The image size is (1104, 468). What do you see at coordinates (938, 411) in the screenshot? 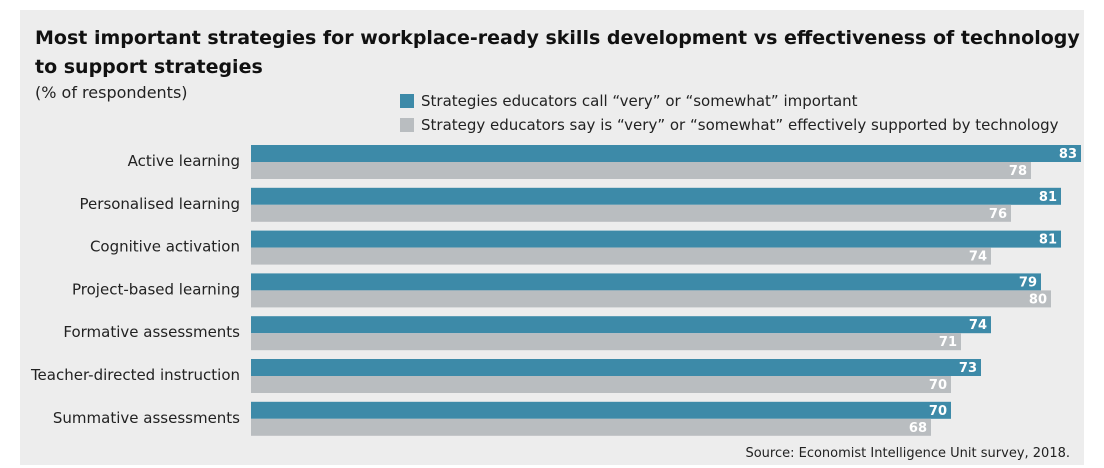
I see `value-label-important-summative-assessments: 70` at bounding box center [938, 411].